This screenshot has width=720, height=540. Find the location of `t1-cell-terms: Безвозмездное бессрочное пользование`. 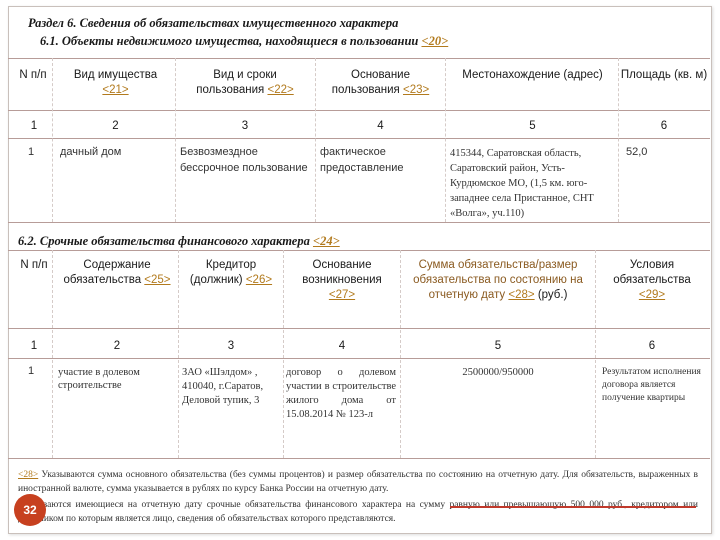

t1-cell-terms: Безвозмездное бессрочное пользование is located at coordinates (244, 160).